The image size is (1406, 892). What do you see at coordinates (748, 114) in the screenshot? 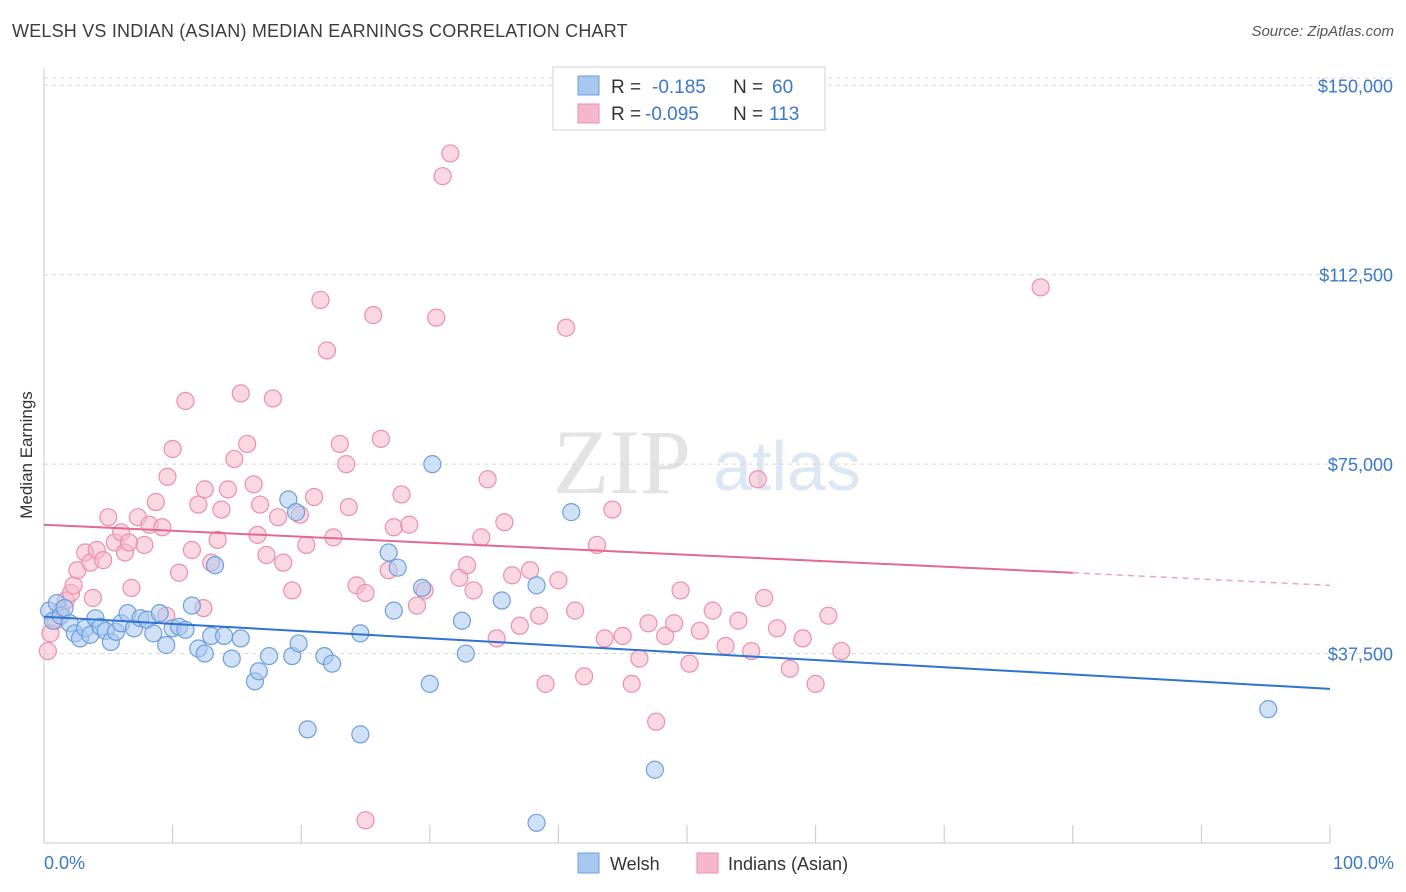
I see `legend-n-label-indian: N =` at bounding box center [748, 114].